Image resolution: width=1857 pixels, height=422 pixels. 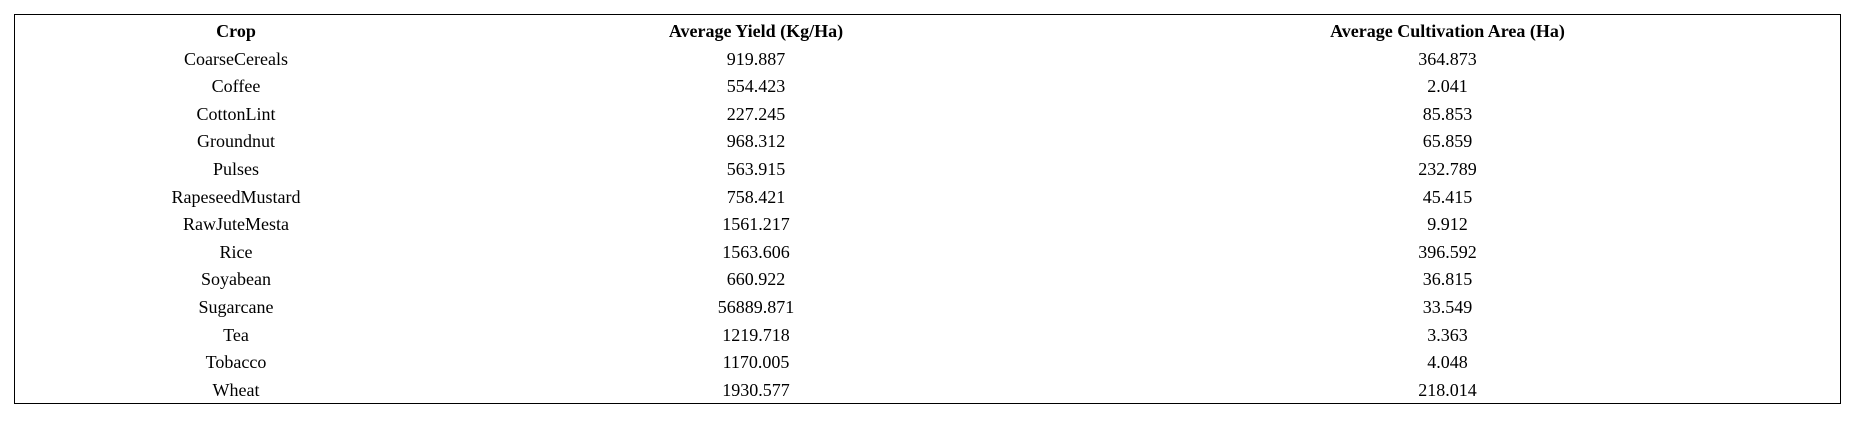 I want to click on cell-average-yield: 1563.606, so click(x=756, y=251).